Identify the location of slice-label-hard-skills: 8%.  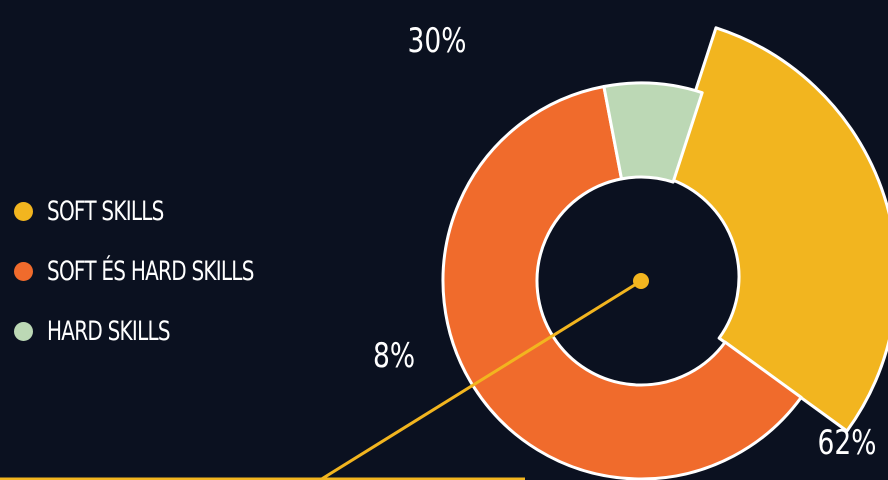
(394, 356).